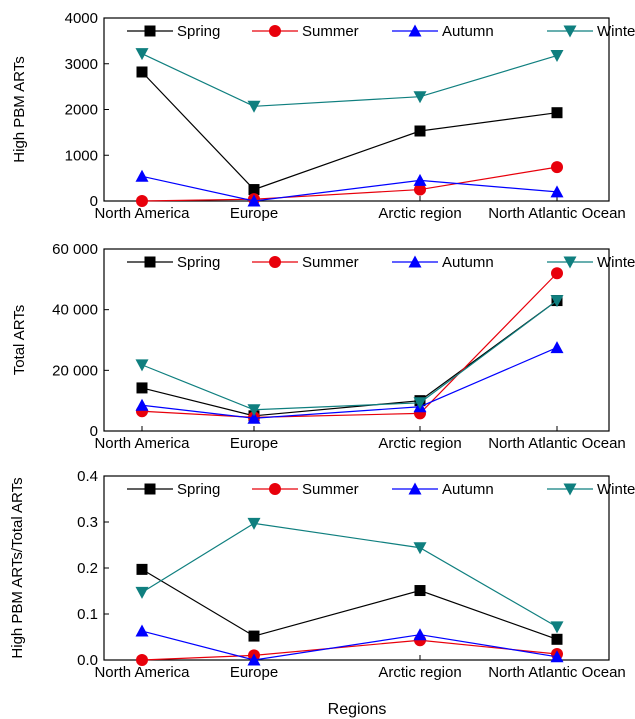 The height and width of the screenshot is (719, 635). I want to click on y-tick-label: 60 000, so click(75, 249).